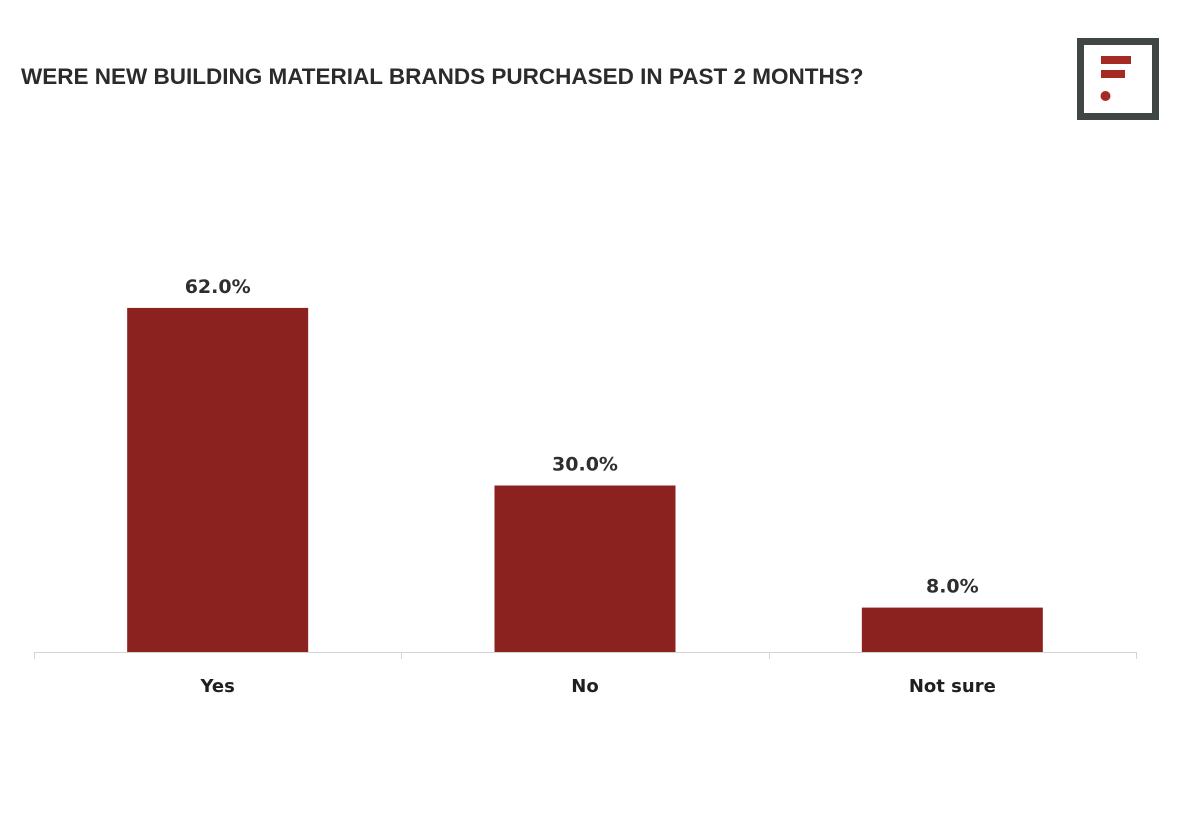  I want to click on x-tick-label: No, so click(584, 686).